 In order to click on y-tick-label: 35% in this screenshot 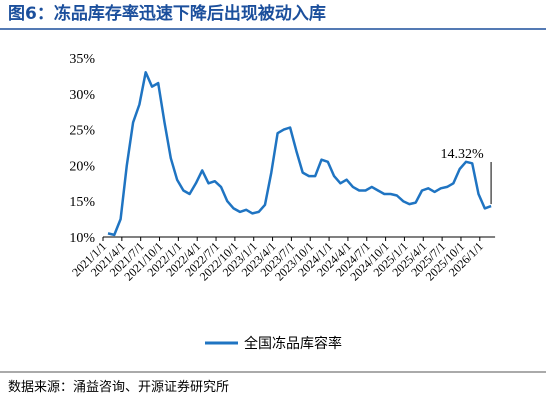, I will do `click(82, 59)`.